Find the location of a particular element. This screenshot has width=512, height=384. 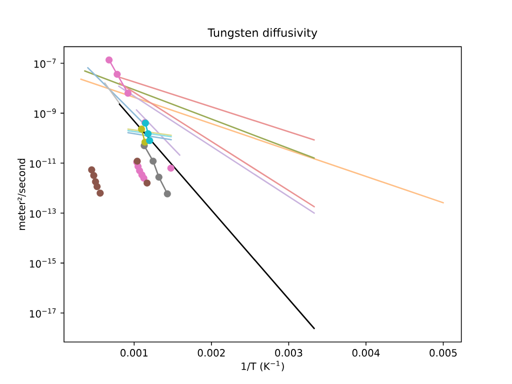

y-tick-label: 10$^{−9}$ is located at coordinates (45, 113).